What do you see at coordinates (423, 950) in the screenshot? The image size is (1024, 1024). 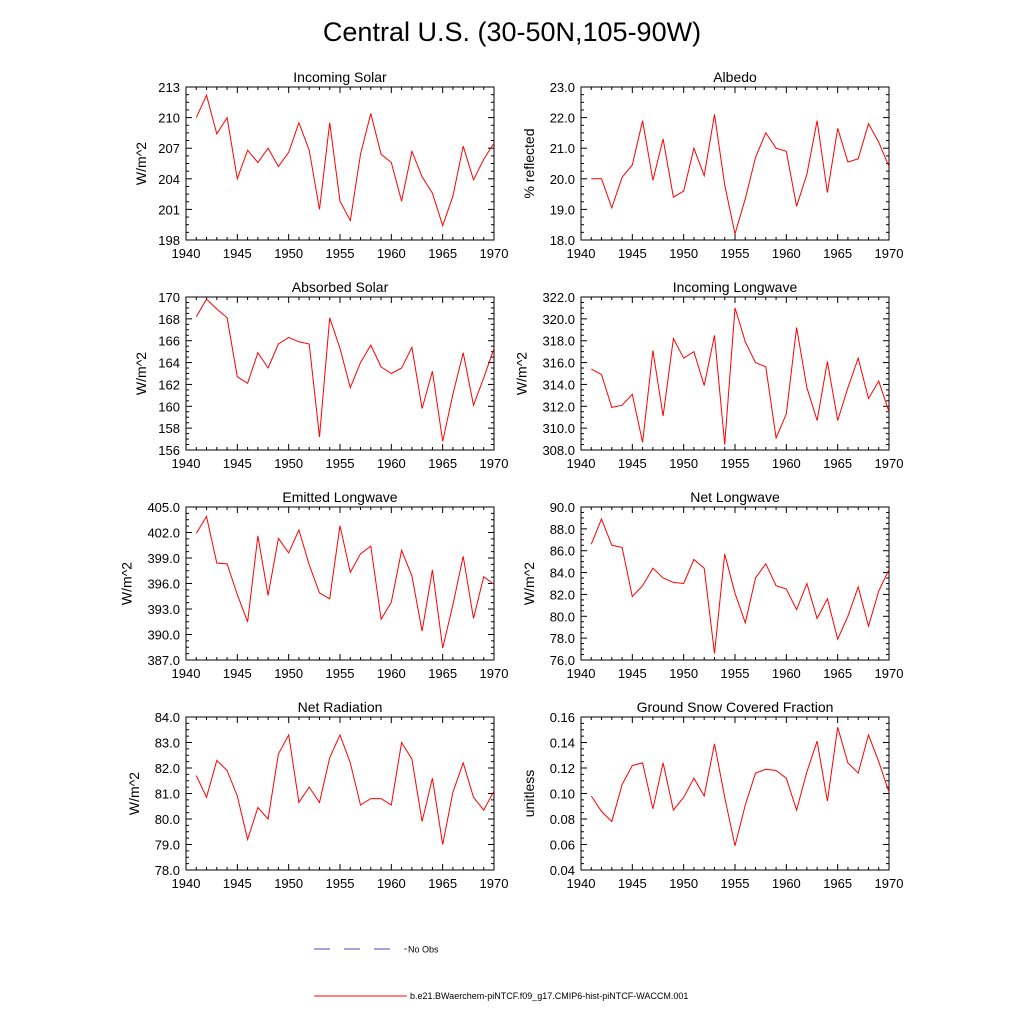 I see `legend-obs-label: No Obs` at bounding box center [423, 950].